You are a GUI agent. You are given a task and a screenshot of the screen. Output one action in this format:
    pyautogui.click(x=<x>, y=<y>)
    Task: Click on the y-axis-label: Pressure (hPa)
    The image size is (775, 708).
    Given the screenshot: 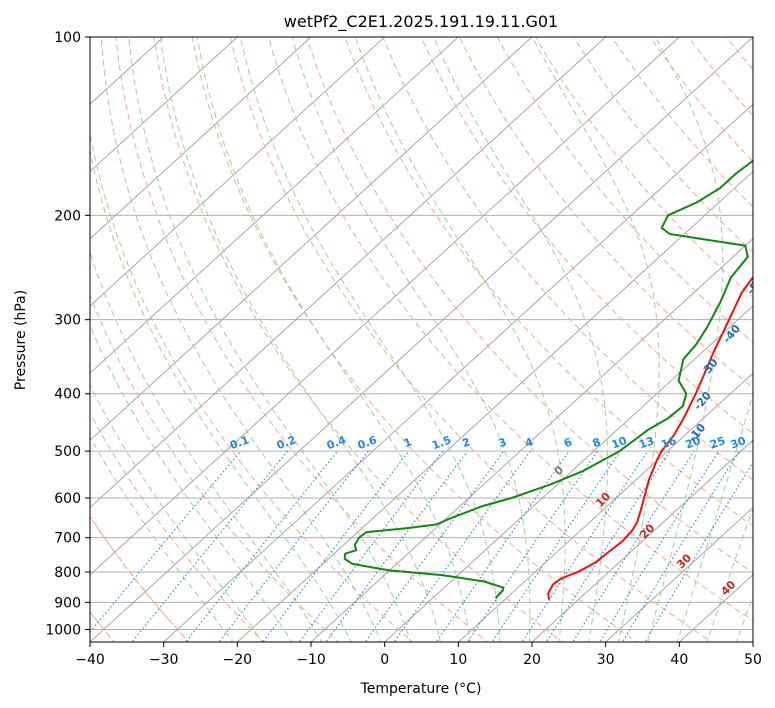 What is the action you would take?
    pyautogui.click(x=21, y=340)
    